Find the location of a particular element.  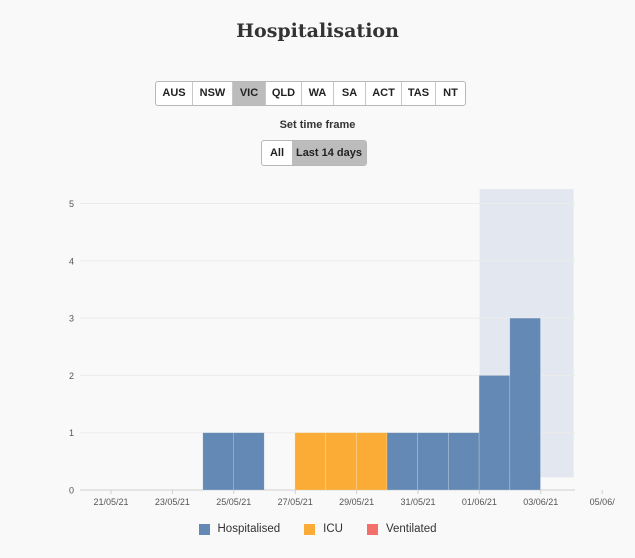

legend-item-hospitalised: Hospitalised is located at coordinates (239, 529).